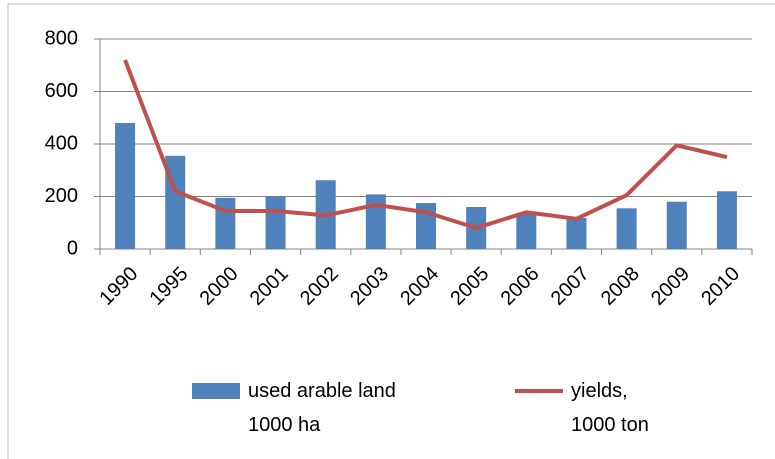 This screenshot has width=775, height=459. I want to click on x-tick-label: 2001, so click(269, 286).